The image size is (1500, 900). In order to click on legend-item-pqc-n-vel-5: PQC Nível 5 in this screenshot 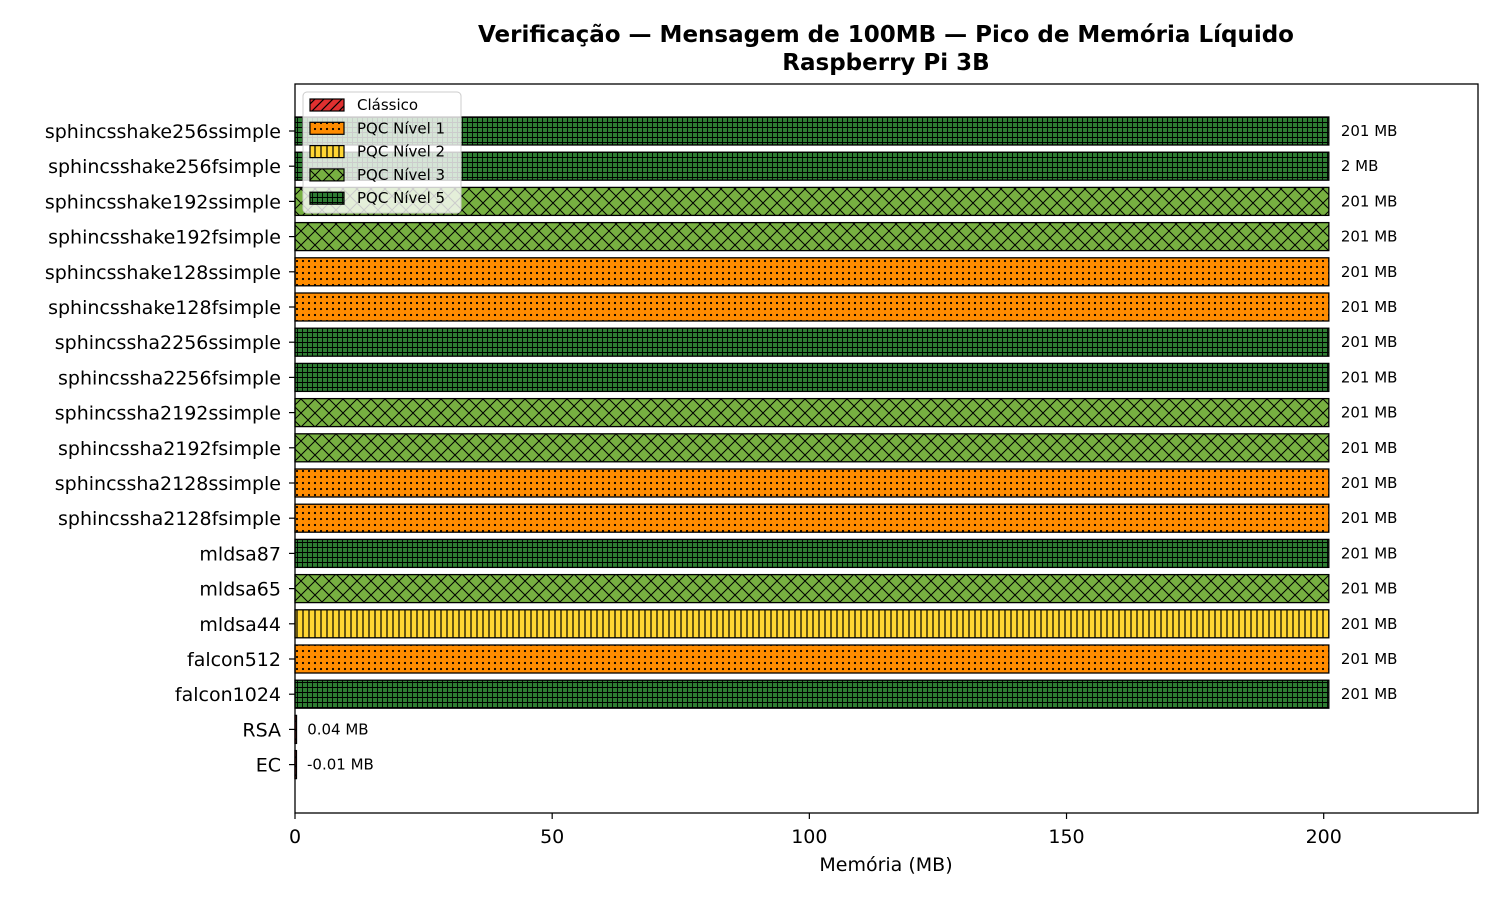, I will do `click(377, 198)`.